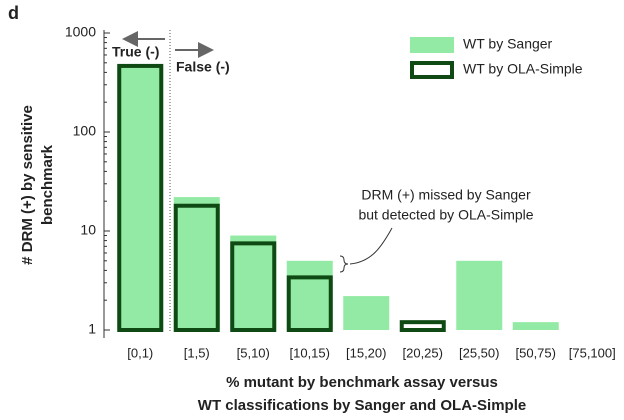  Describe the element at coordinates (203, 67) in the screenshot. I see `annotation: False (-)` at that location.